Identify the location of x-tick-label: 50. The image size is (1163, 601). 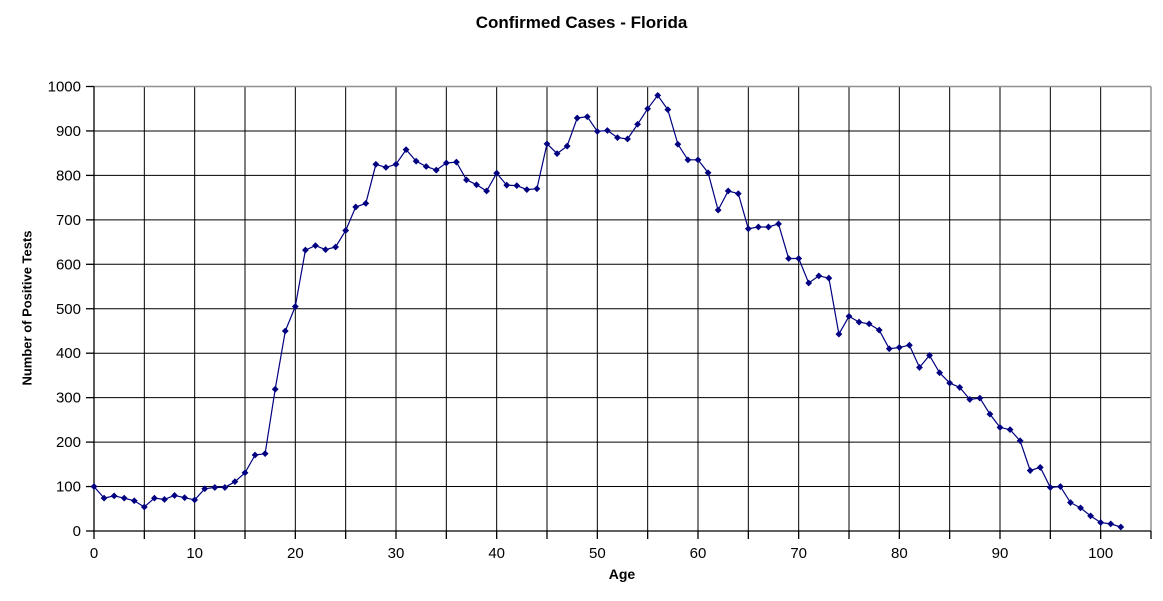
(597, 553).